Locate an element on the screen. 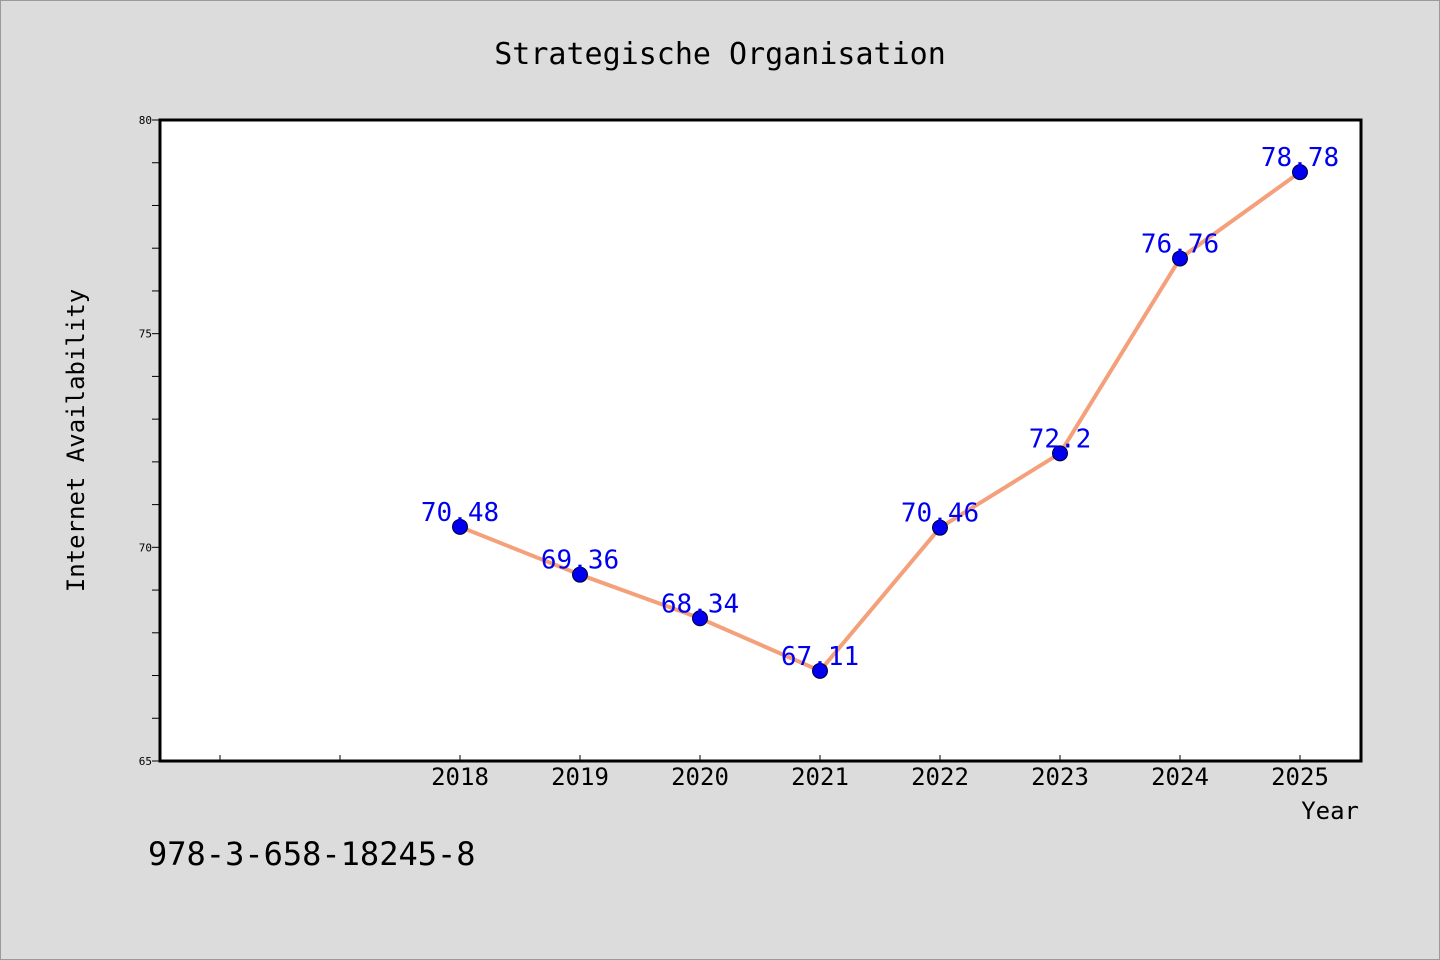 The image size is (1440, 960). x-tick-label: 2022 is located at coordinates (940, 777).